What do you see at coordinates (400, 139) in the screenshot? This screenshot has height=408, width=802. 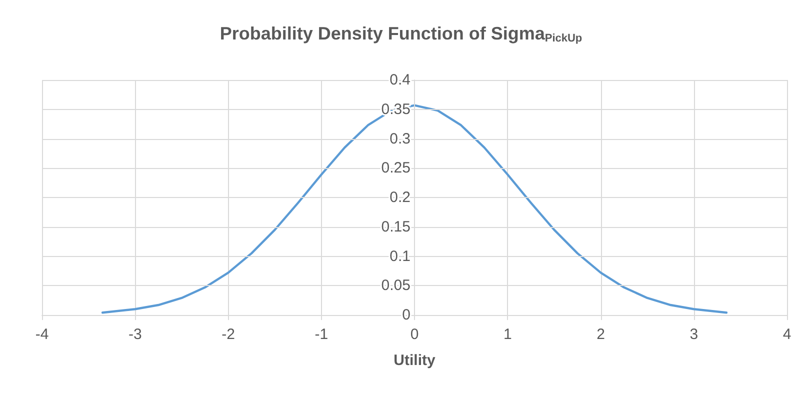 I see `y-tick-label: 0.3` at bounding box center [400, 139].